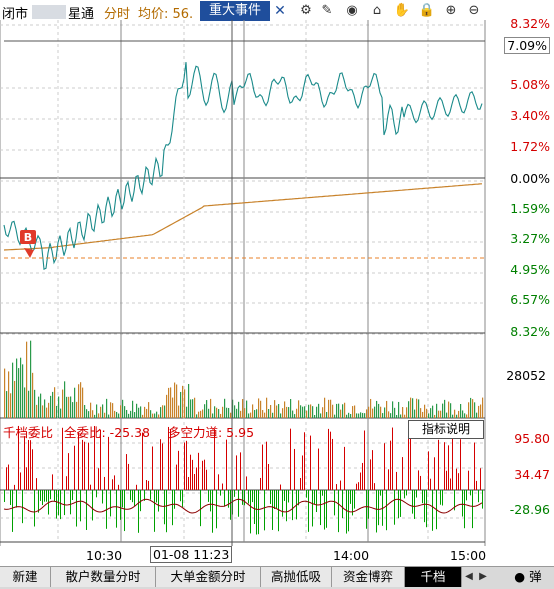 Image resolution: width=554 pixels, height=589 pixels. Describe the element at coordinates (368, 577) in the screenshot. I see `tab-5: 资金博弈` at that location.